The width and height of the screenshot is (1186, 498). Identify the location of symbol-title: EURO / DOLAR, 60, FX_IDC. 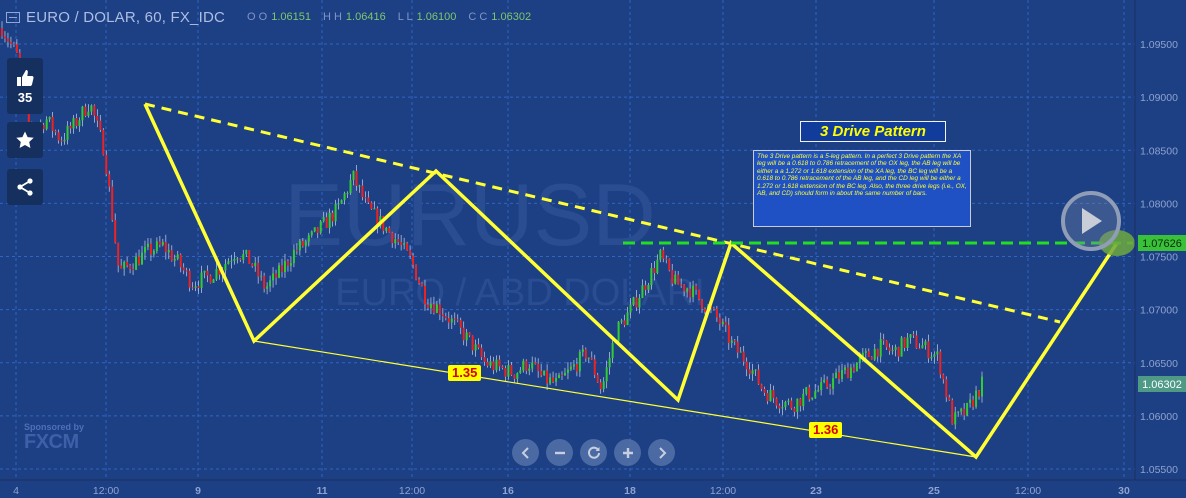
(126, 17).